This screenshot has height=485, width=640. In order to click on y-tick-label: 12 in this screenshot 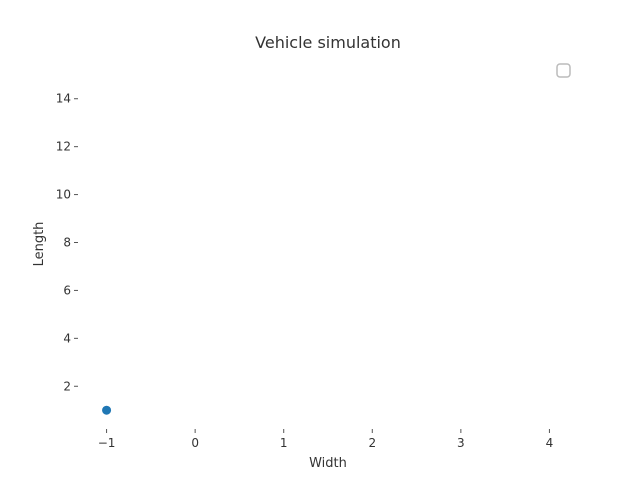, I will do `click(63, 147)`.